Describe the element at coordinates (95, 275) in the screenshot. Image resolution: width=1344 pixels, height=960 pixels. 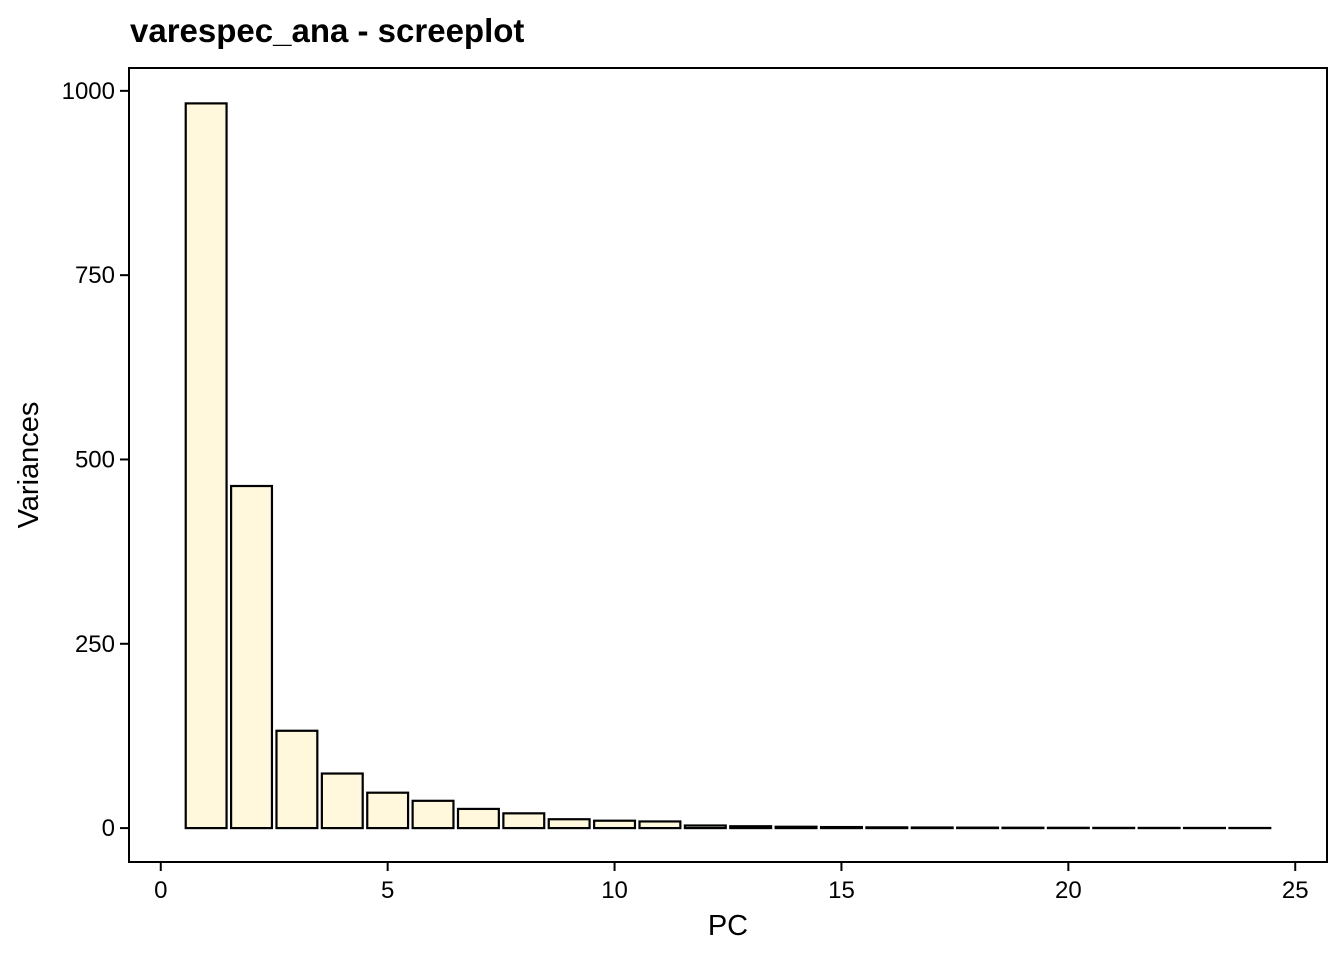
I see `y-tick-label-750: 750` at that location.